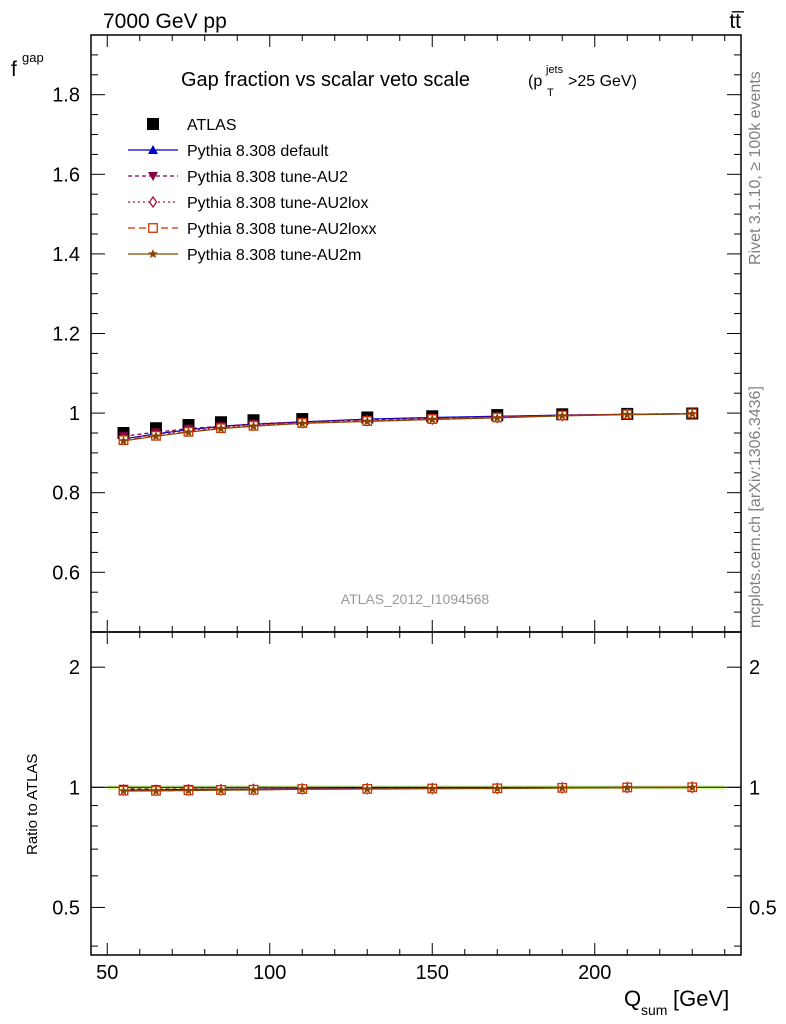 Image resolution: width=786 pixels, height=1024 pixels. Describe the element at coordinates (33, 57) in the screenshot. I see `y-axis-label-sub: gap` at that location.